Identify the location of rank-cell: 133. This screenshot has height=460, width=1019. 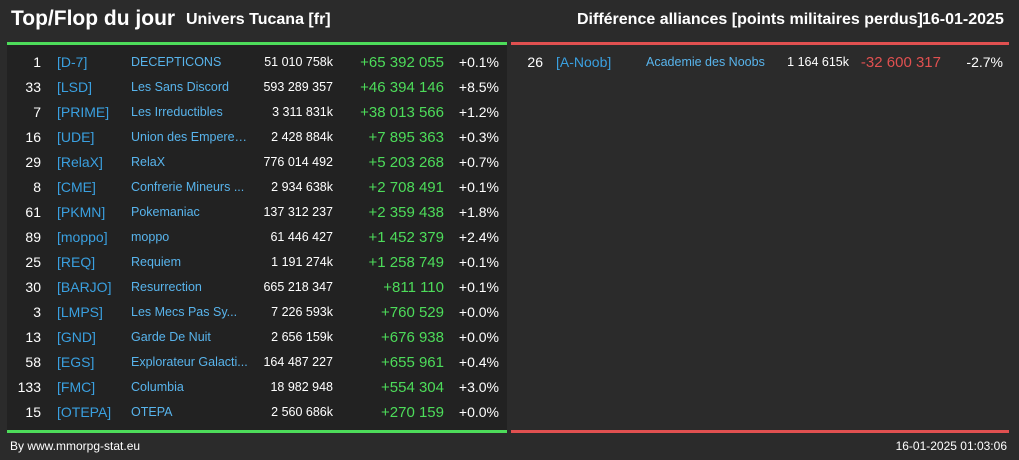
(29, 387).